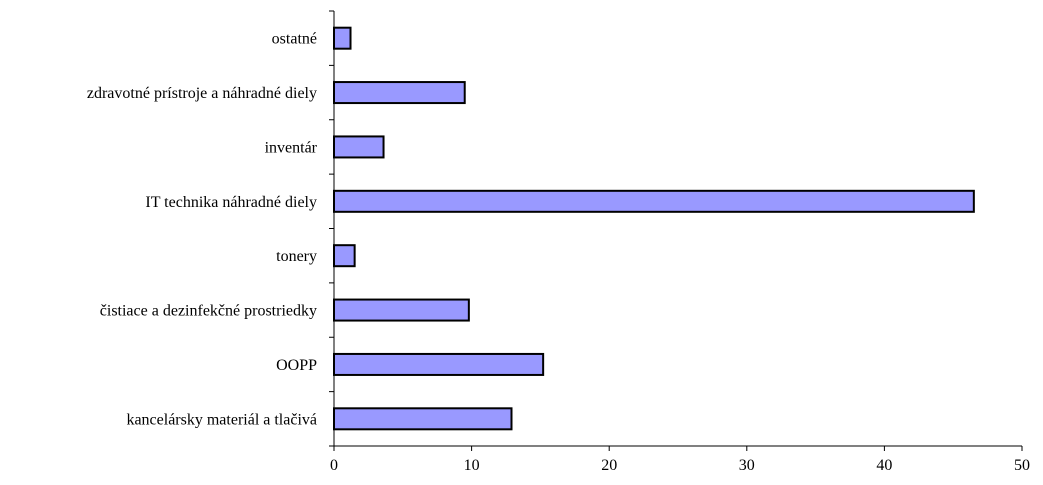 This screenshot has height=485, width=1043. What do you see at coordinates (334, 465) in the screenshot?
I see `x-tick-label: 0` at bounding box center [334, 465].